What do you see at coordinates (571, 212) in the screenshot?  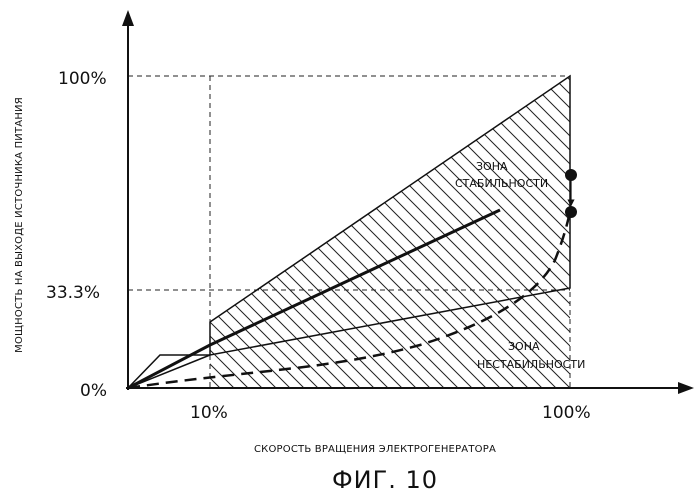 I see `operating-point-lower` at bounding box center [571, 212].